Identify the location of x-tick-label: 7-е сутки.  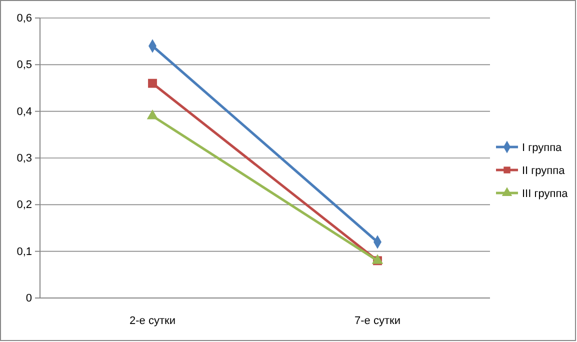
(377, 320).